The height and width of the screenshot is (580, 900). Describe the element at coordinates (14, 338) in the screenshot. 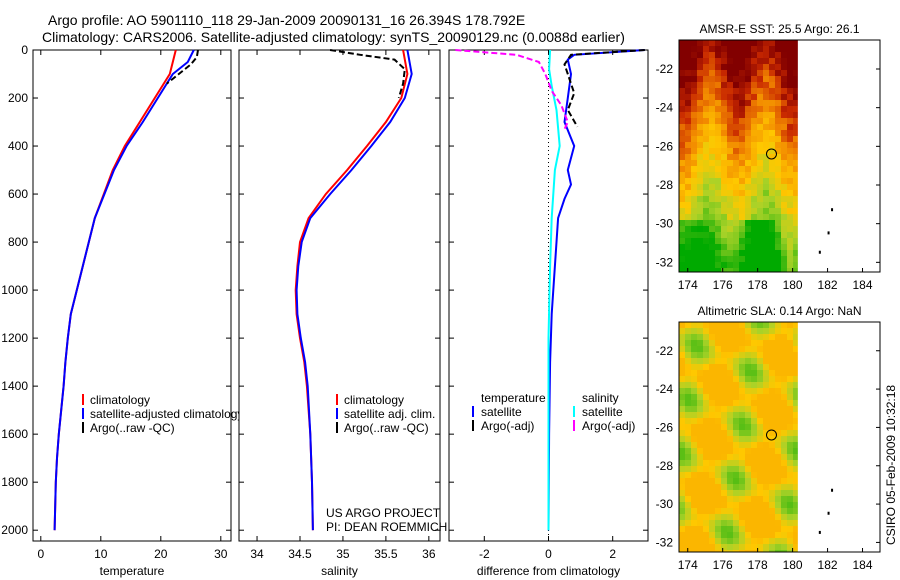

I see `y-tick-label: 1200` at that location.